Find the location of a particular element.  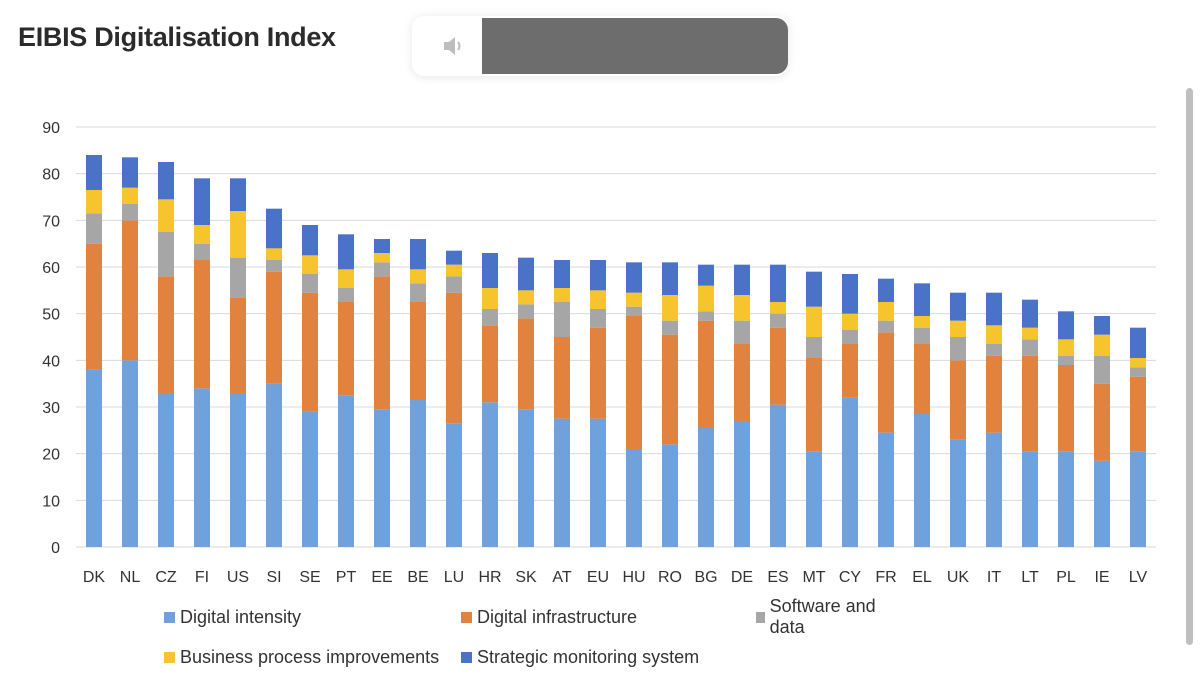

x-tick-label: LT is located at coordinates (1030, 577).